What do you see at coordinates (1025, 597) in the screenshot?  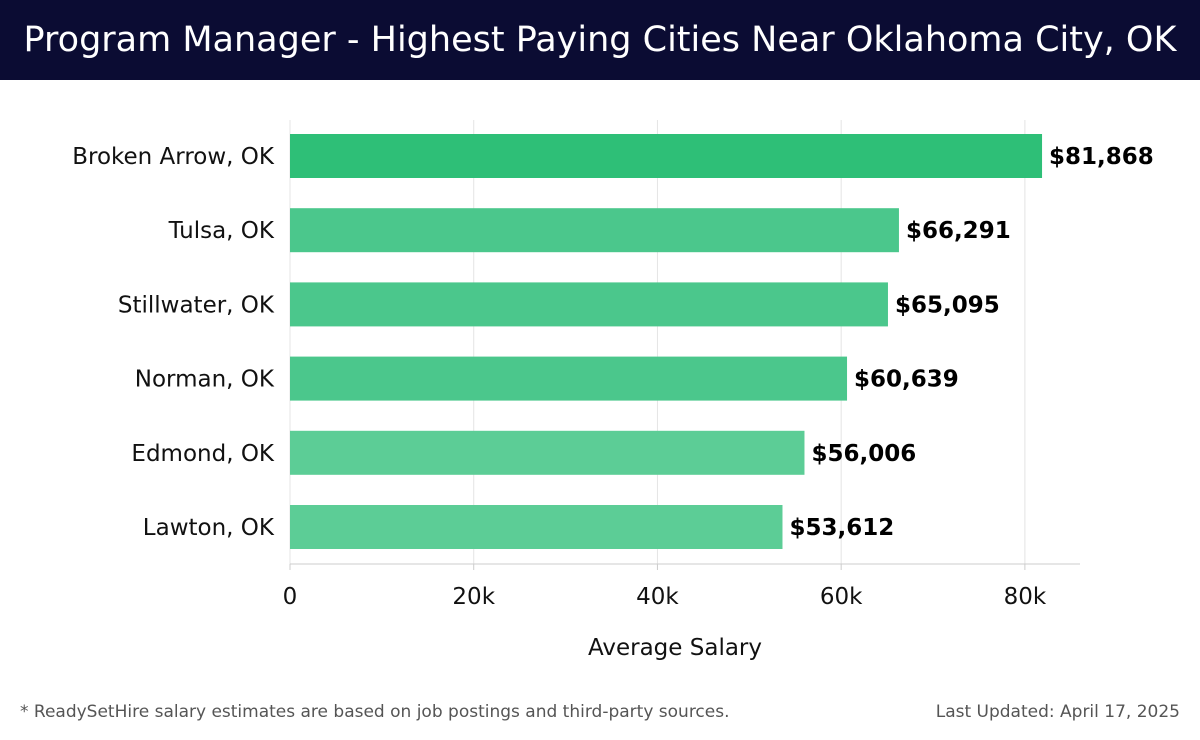 I see `x-tick-label: 80k` at bounding box center [1025, 597].